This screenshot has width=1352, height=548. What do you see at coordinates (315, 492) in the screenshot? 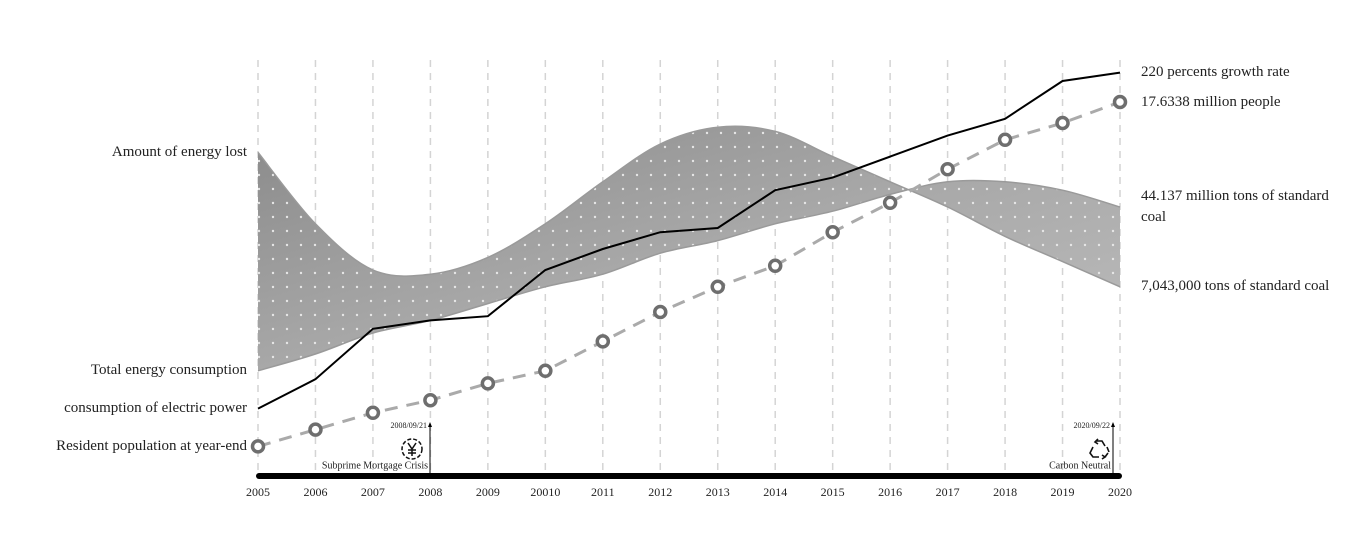
I see `x-tick-label: 2006` at bounding box center [315, 492].